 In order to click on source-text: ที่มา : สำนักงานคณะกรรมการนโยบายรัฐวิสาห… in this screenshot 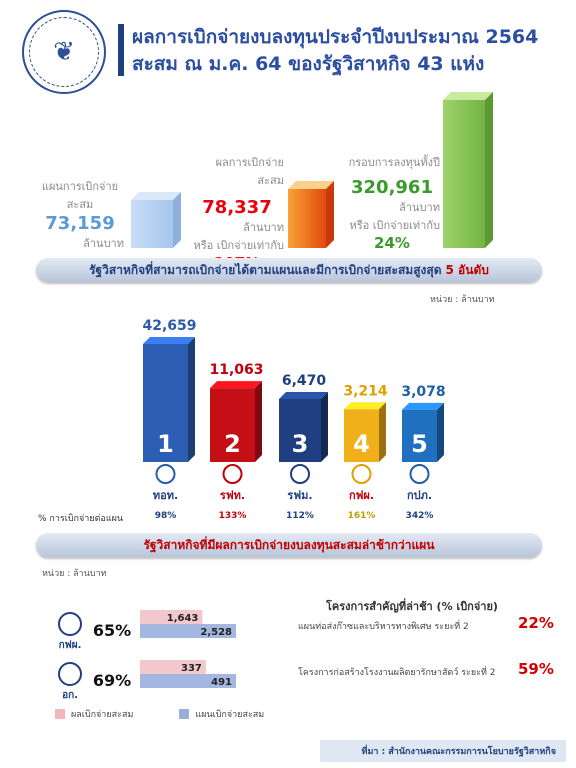, I will do `click(458, 752)`.